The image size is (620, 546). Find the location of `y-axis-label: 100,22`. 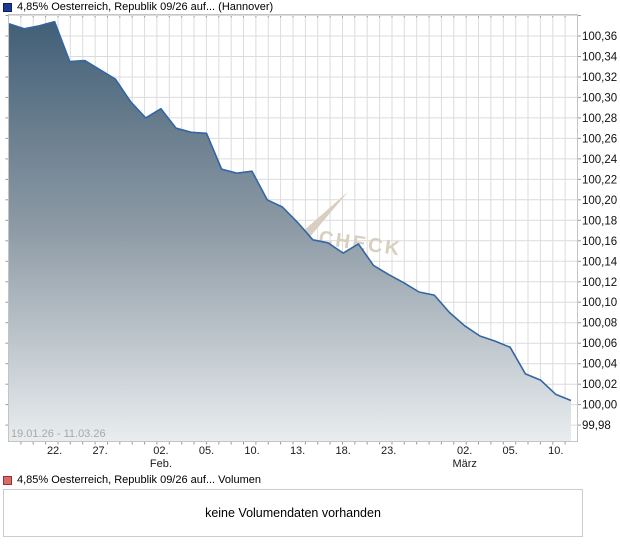

y-axis-label: 100,22 is located at coordinates (599, 180).